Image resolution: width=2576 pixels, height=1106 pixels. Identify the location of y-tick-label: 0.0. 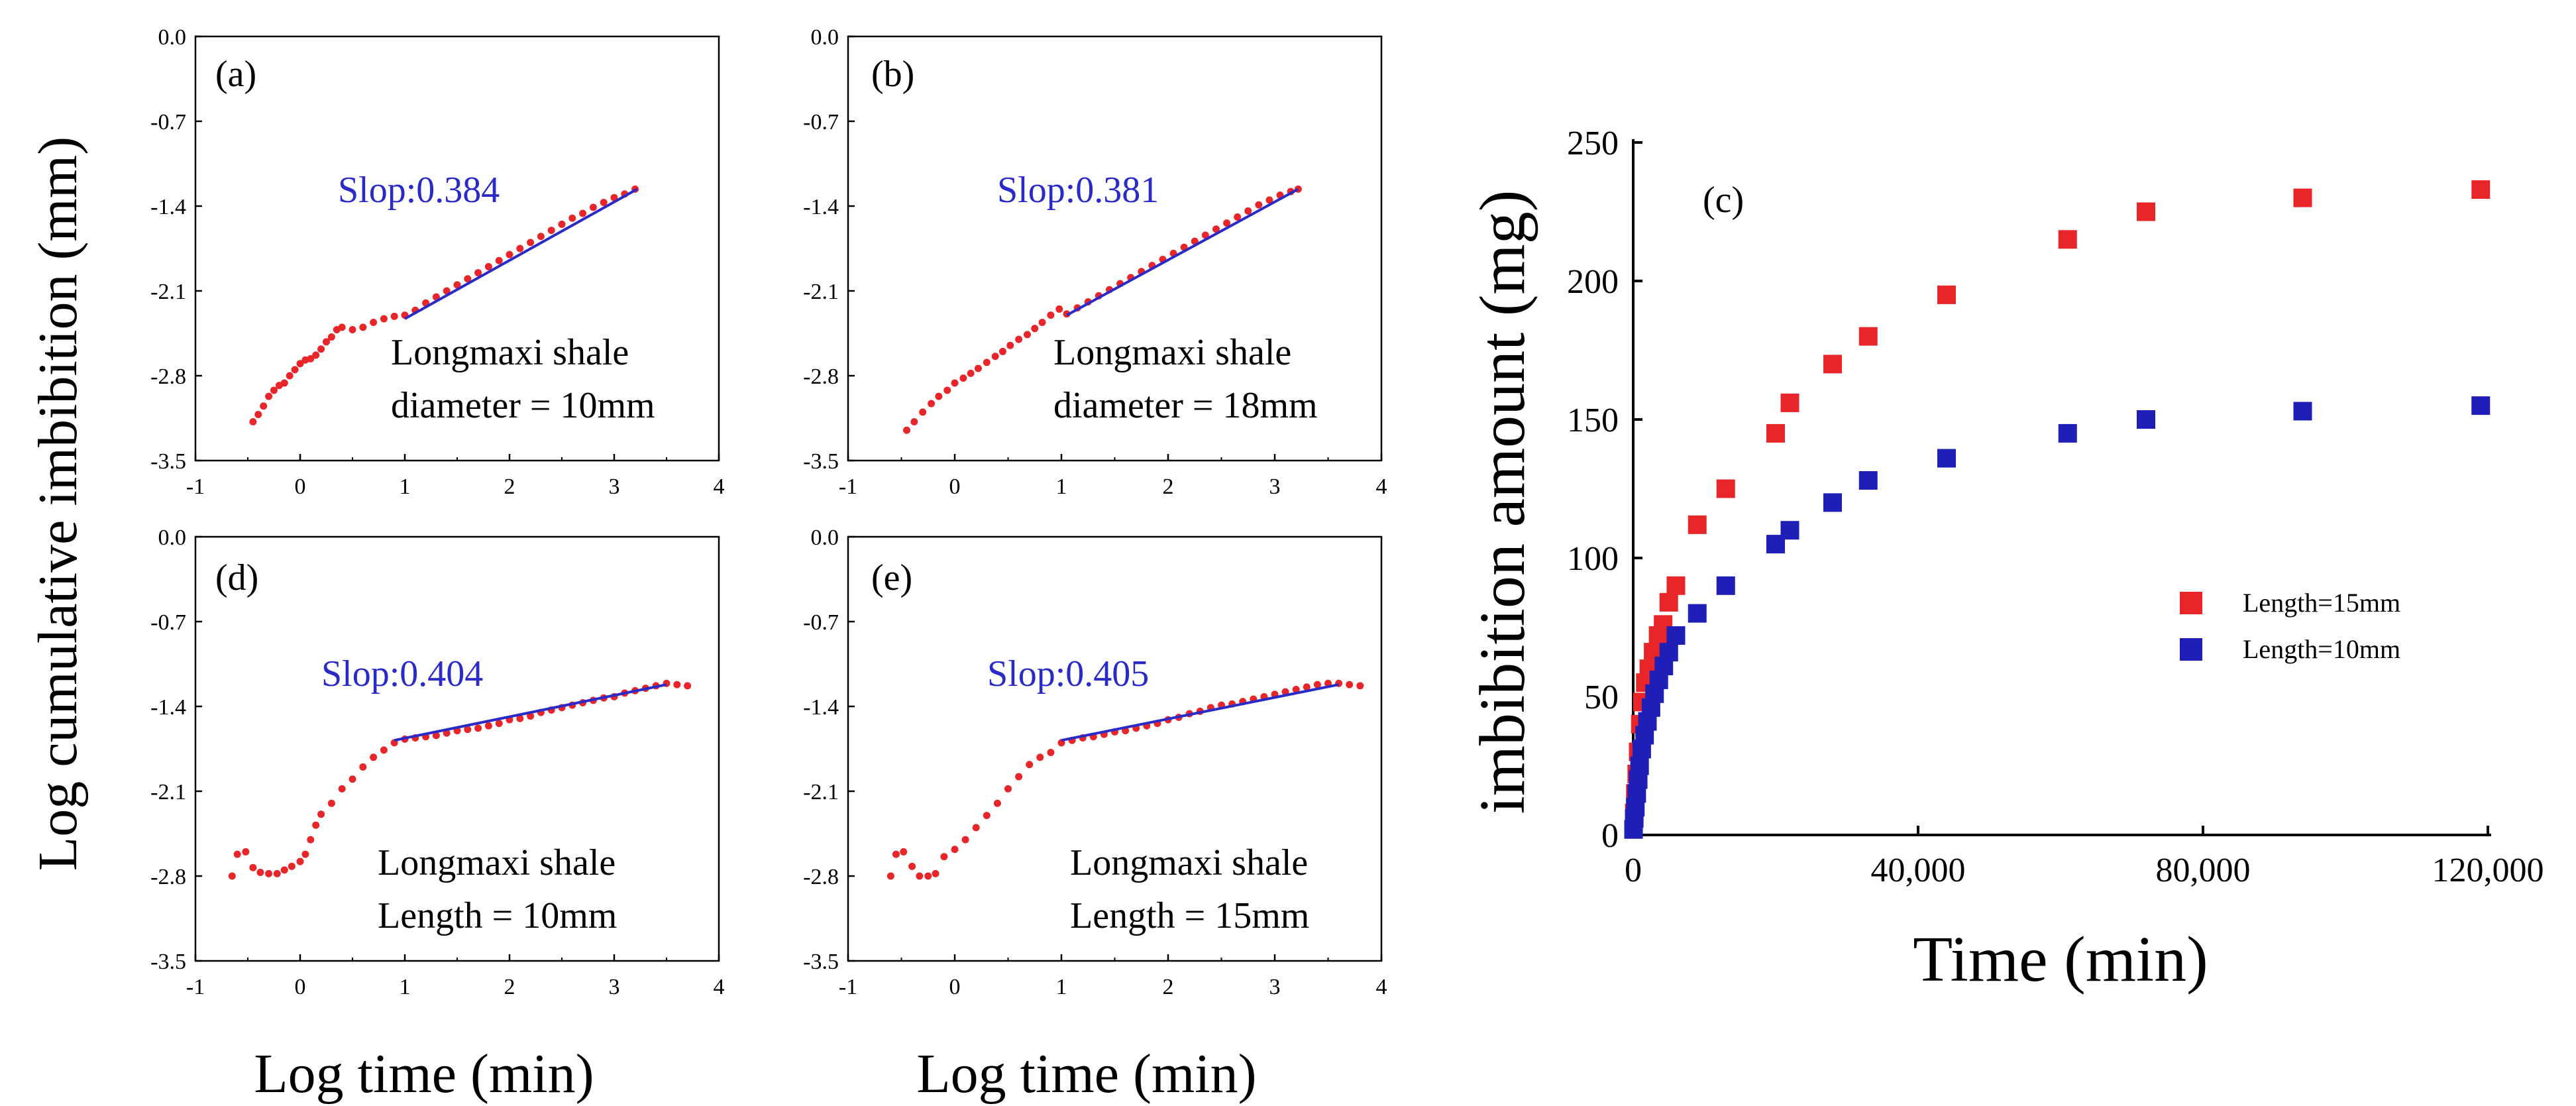
(173, 538).